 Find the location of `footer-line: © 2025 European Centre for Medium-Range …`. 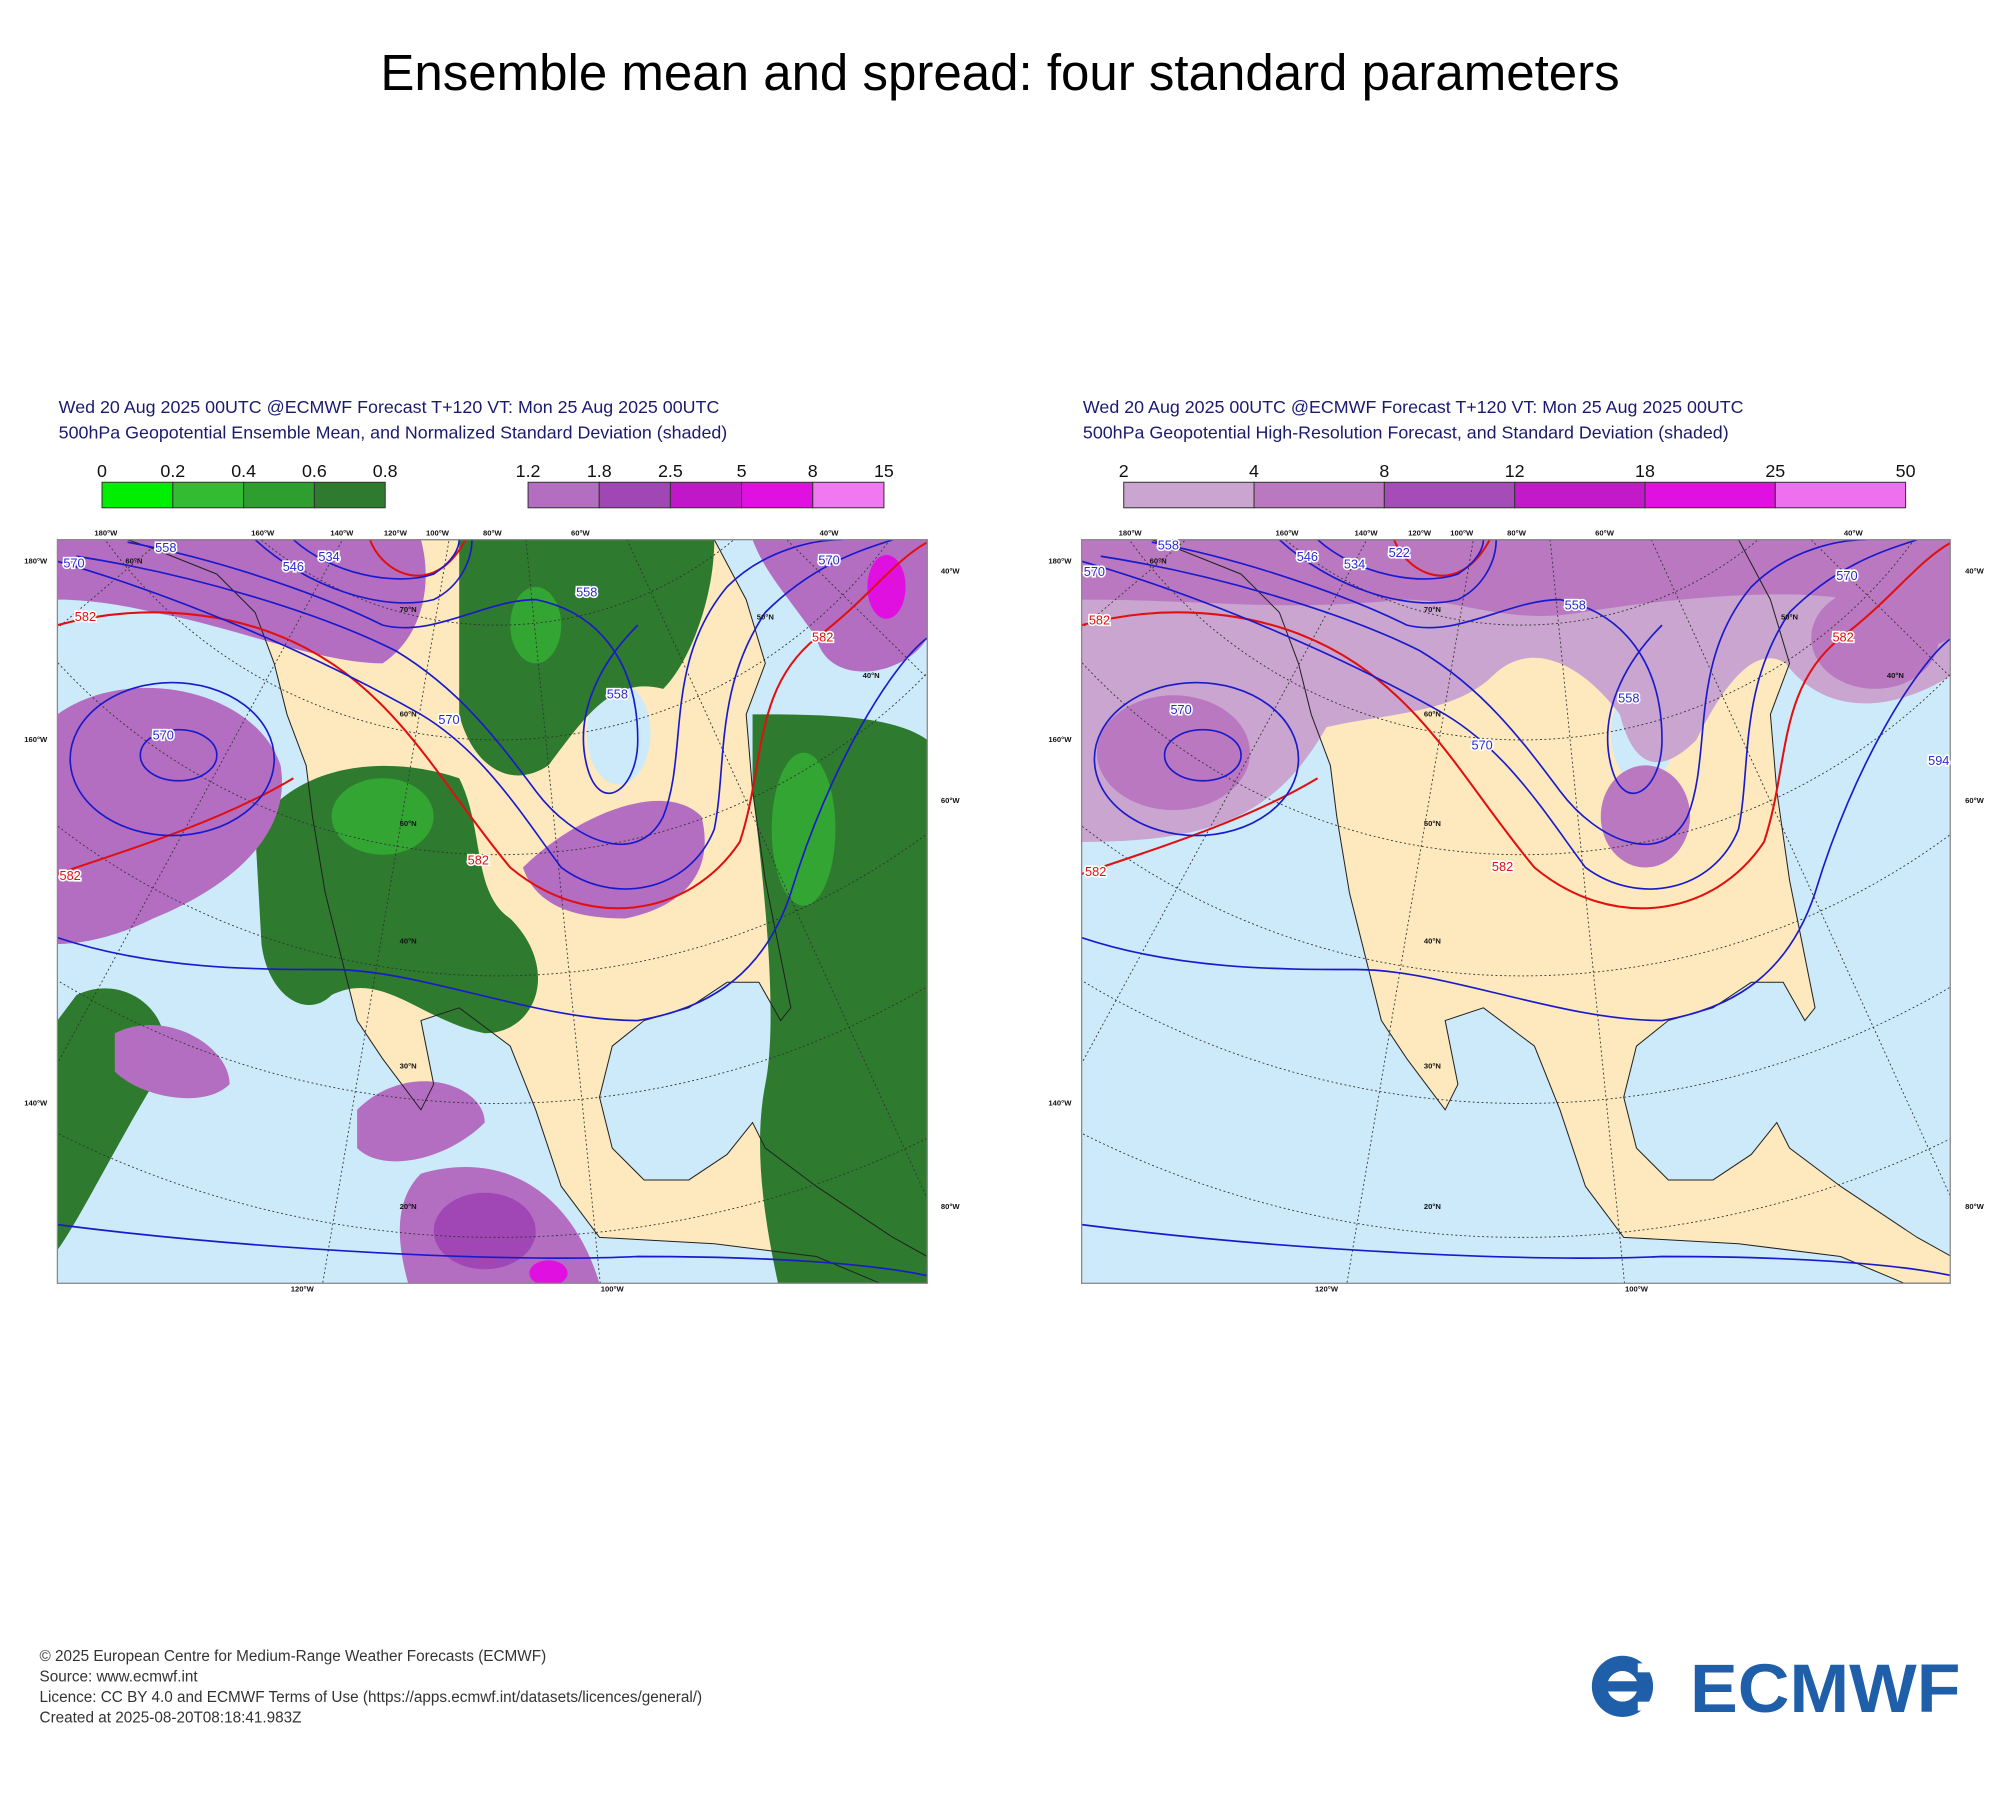

footer-line: © 2025 European Centre for Medium-Range … is located at coordinates (293, 1656).